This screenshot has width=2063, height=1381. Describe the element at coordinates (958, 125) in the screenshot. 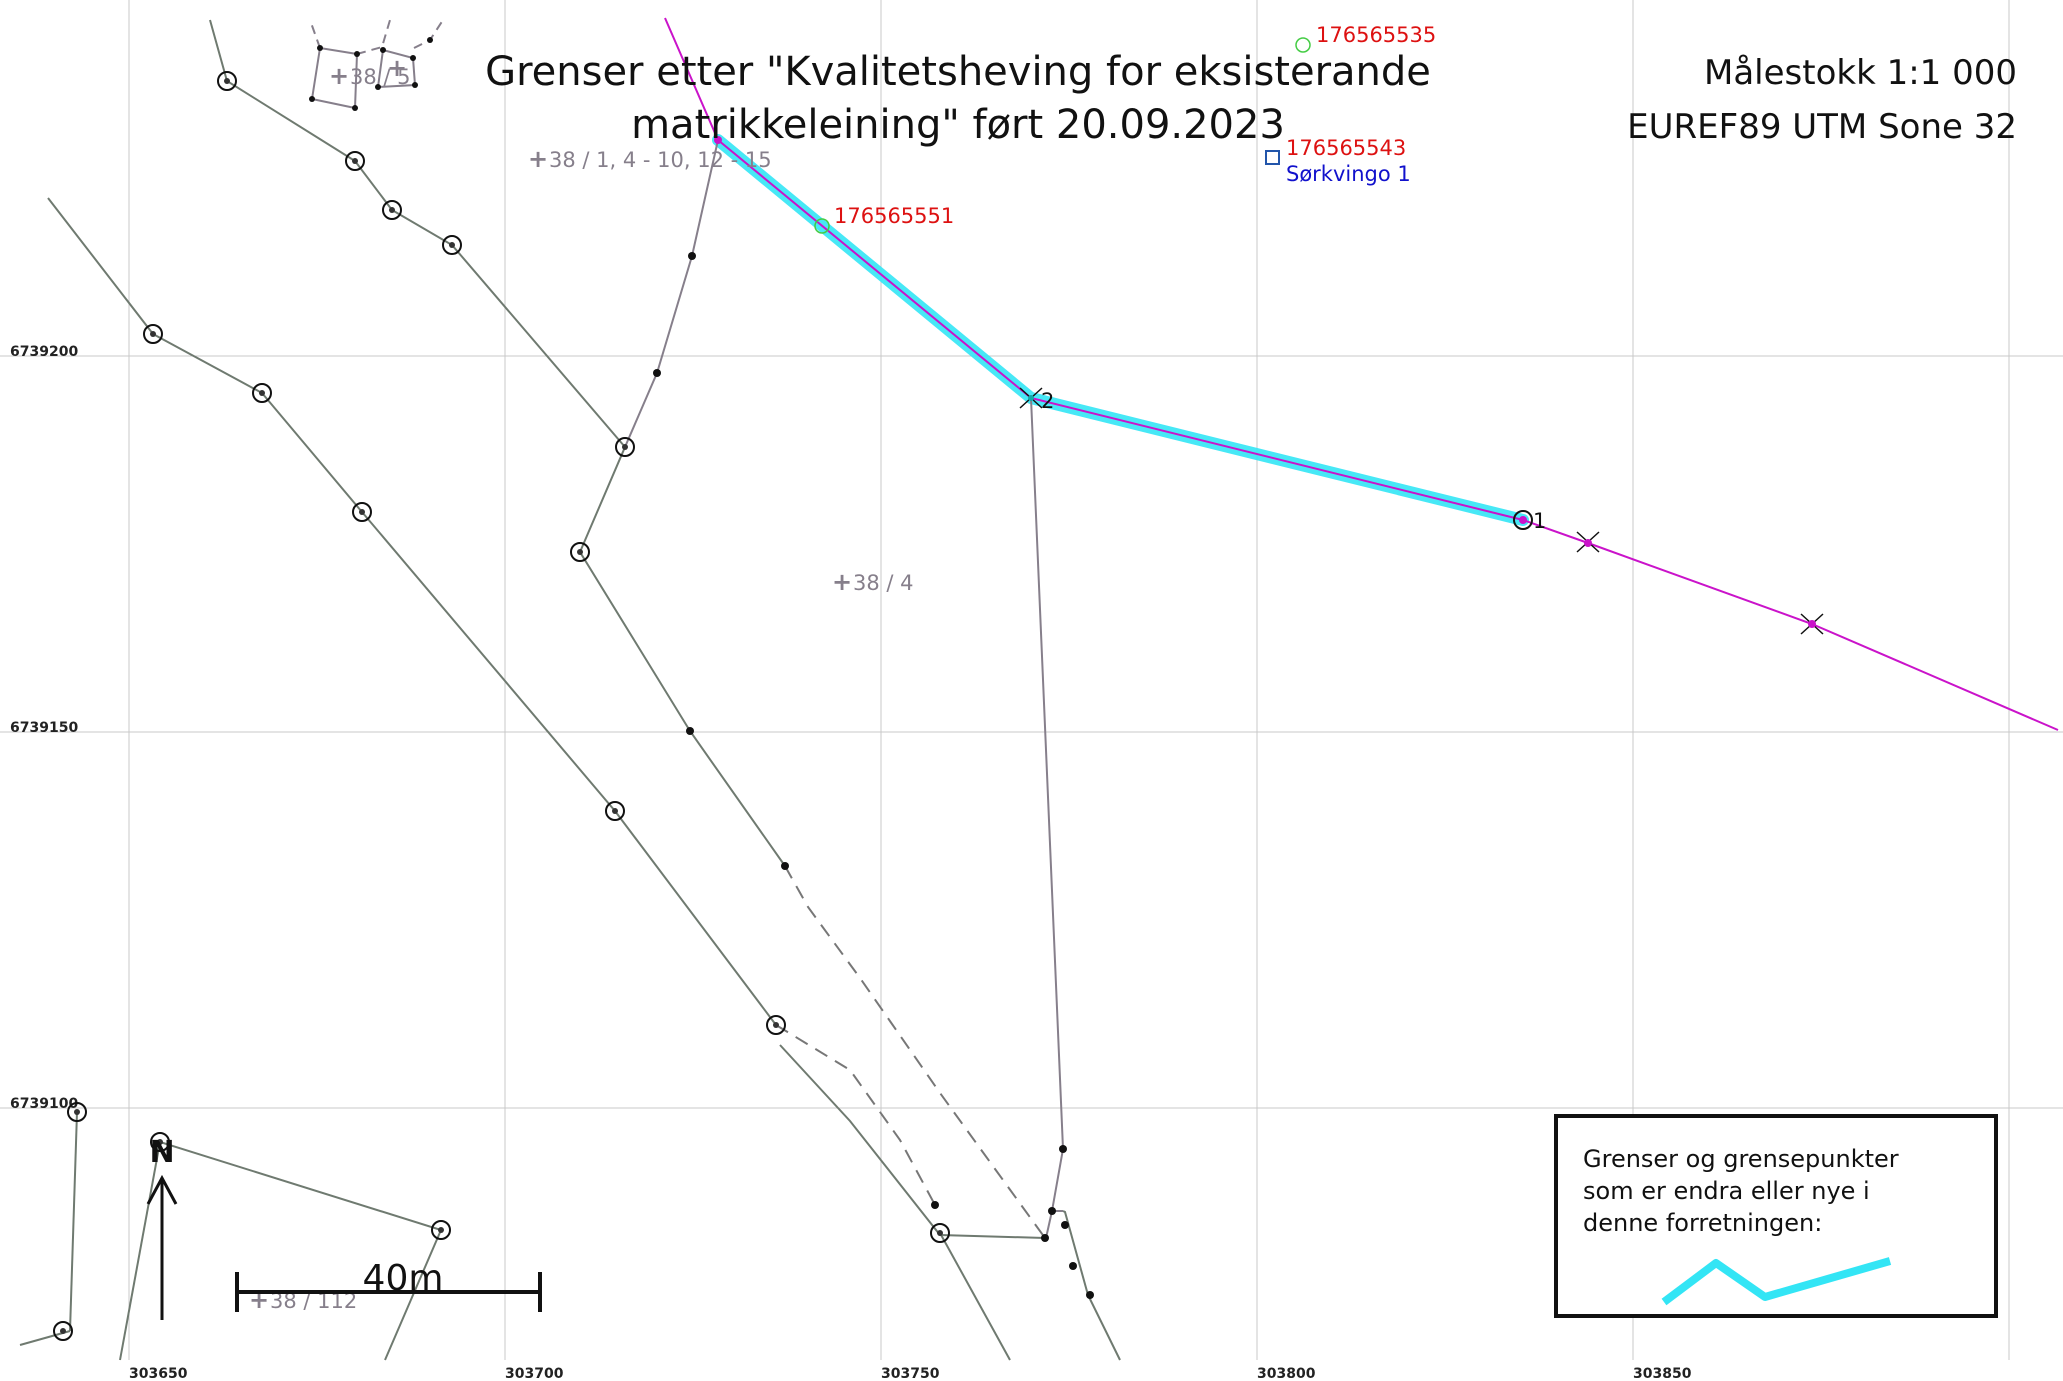

I see `title-line-2: matrikkeleining" ført 20.09.2023` at that location.